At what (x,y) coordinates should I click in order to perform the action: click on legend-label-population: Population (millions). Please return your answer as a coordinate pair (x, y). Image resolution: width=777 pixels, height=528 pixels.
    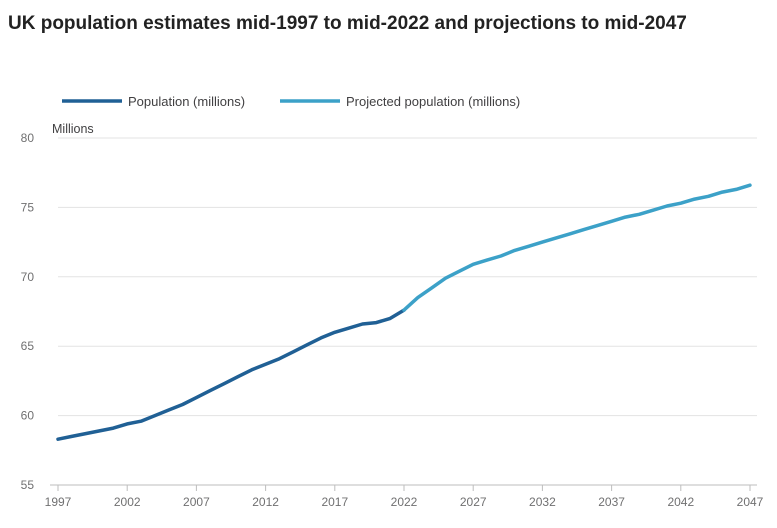
    Looking at the image, I should click on (186, 101).